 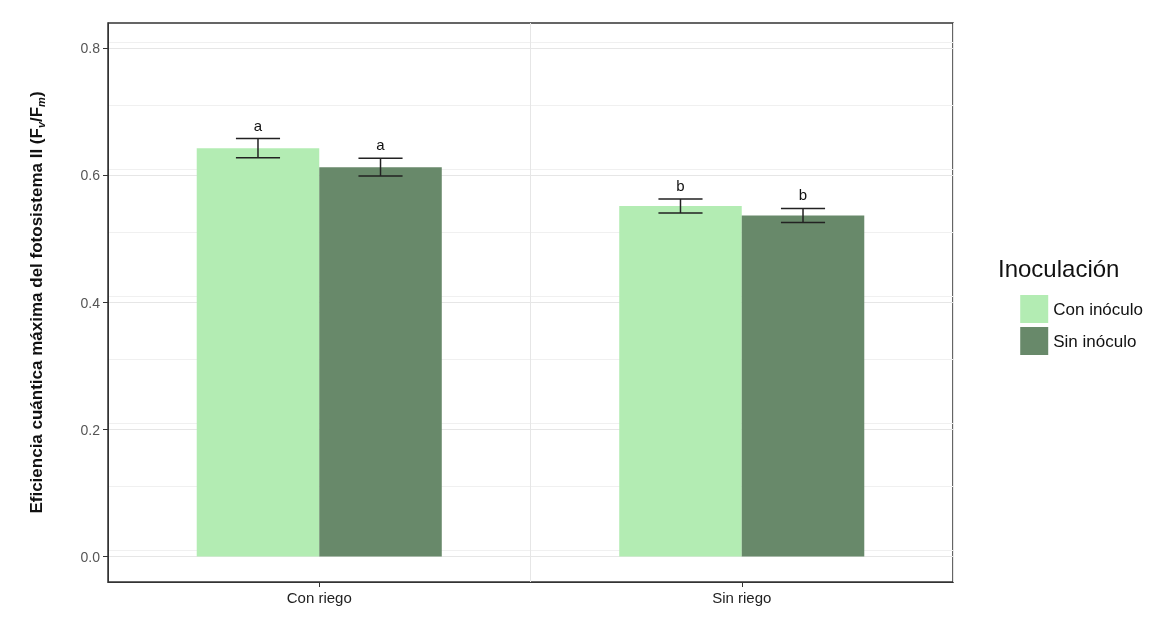 I want to click on y-tick-label: 0.2, so click(x=90, y=429).